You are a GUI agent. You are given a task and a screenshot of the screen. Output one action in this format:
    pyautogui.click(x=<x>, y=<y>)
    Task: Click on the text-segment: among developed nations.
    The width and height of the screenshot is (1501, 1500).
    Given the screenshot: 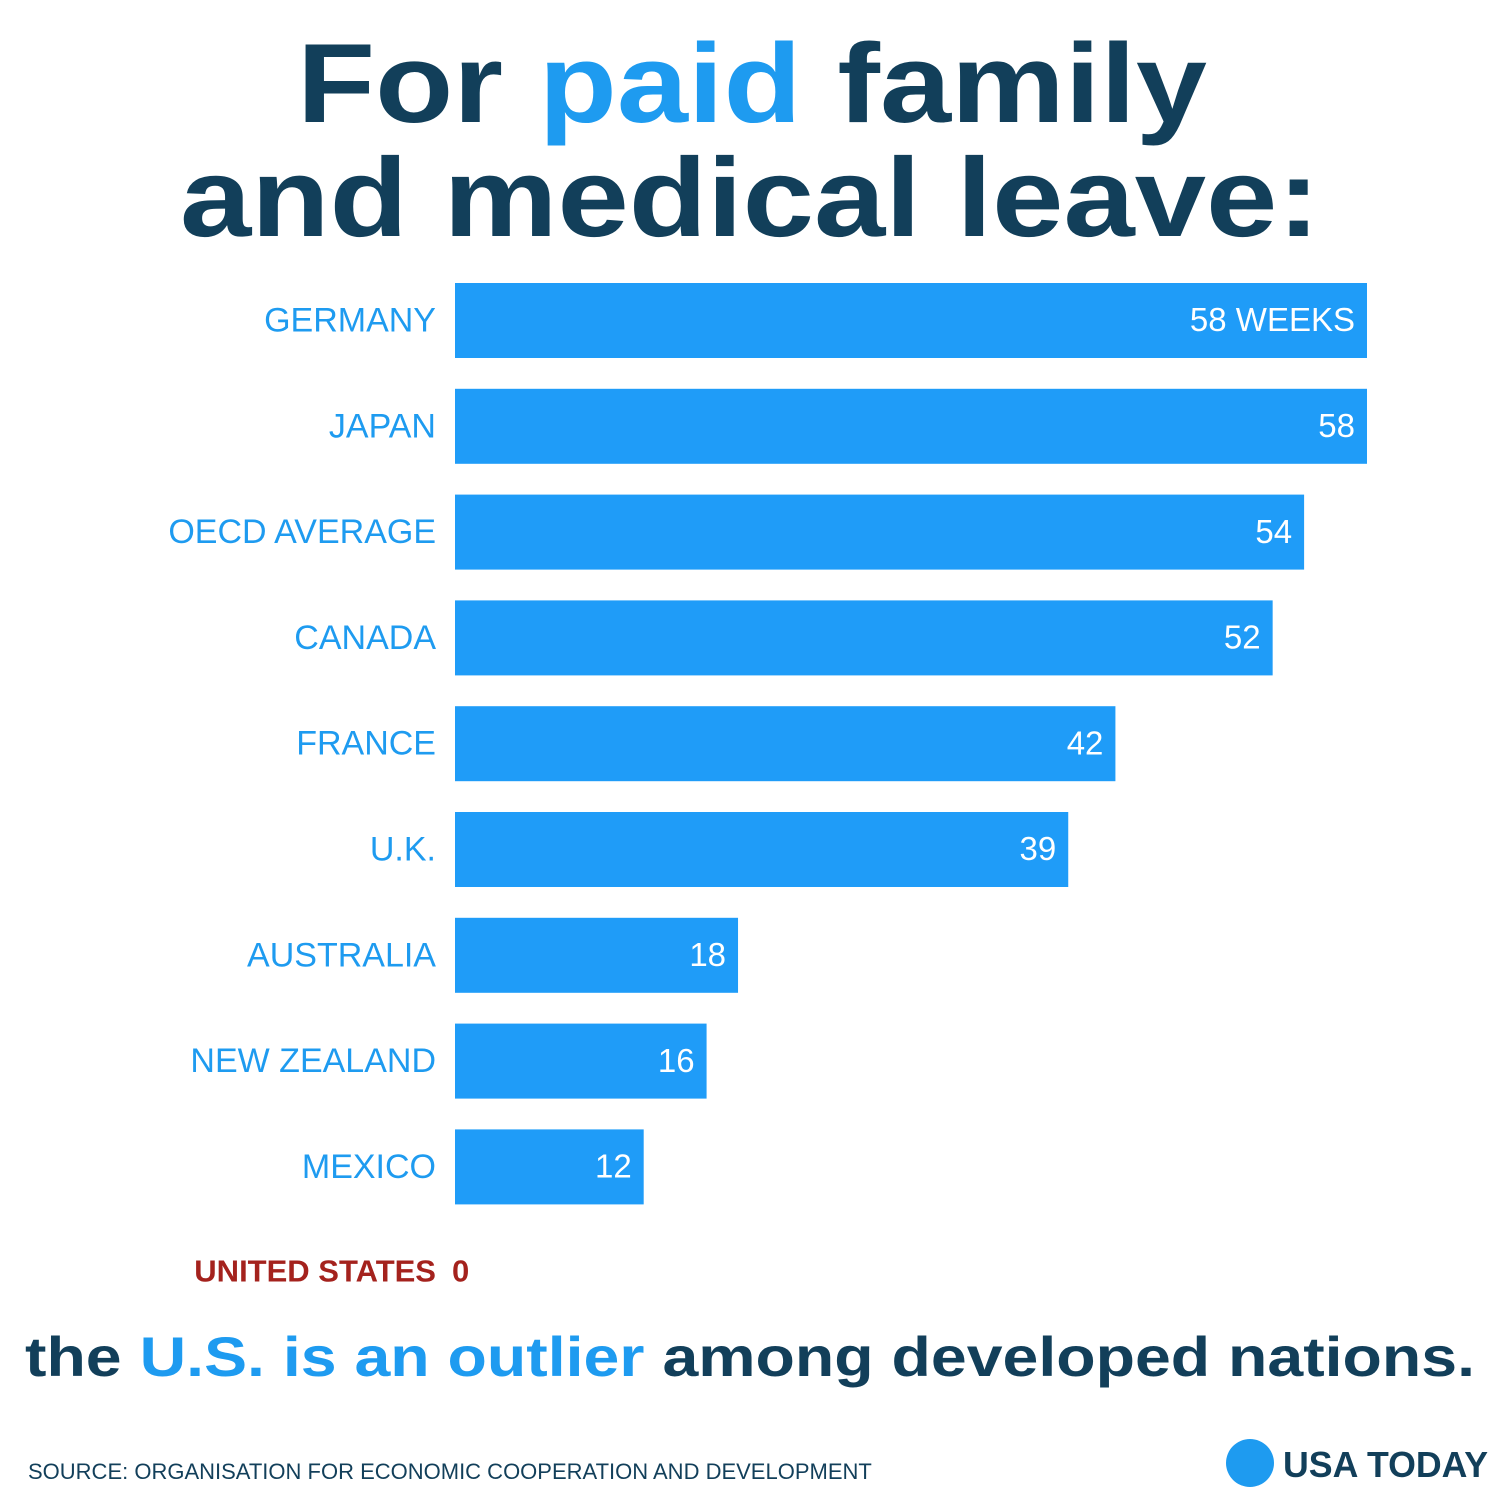 What is the action you would take?
    pyautogui.click(x=1068, y=1356)
    